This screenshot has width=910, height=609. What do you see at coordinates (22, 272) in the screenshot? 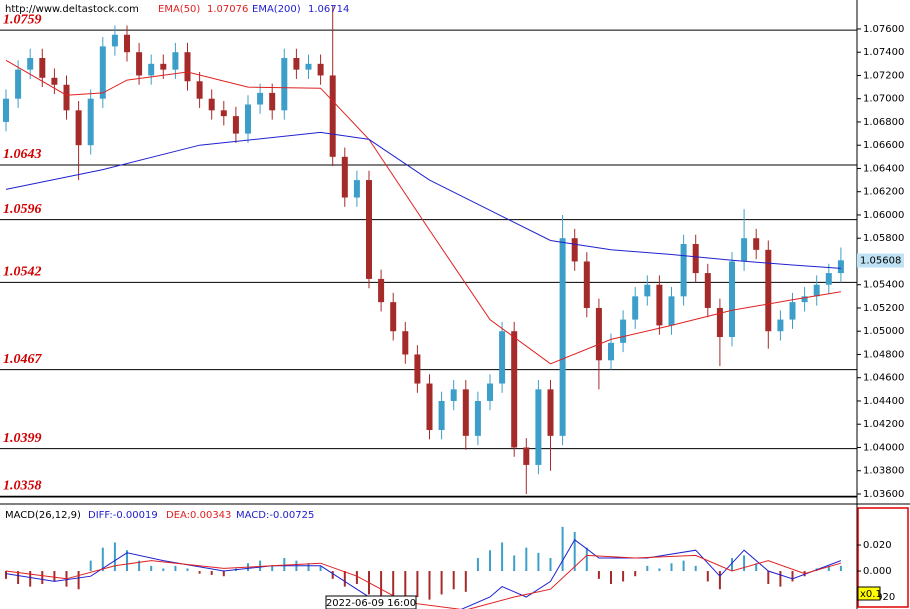
I see `level-label: 1.0542` at bounding box center [22, 272].